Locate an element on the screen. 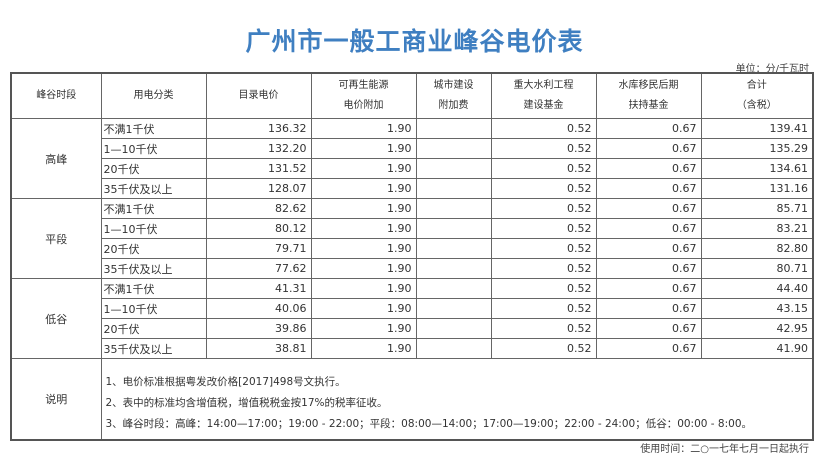  table-row: 20千伏 131.52 1.90 0.52 0.67 134.61 is located at coordinates (412, 168).